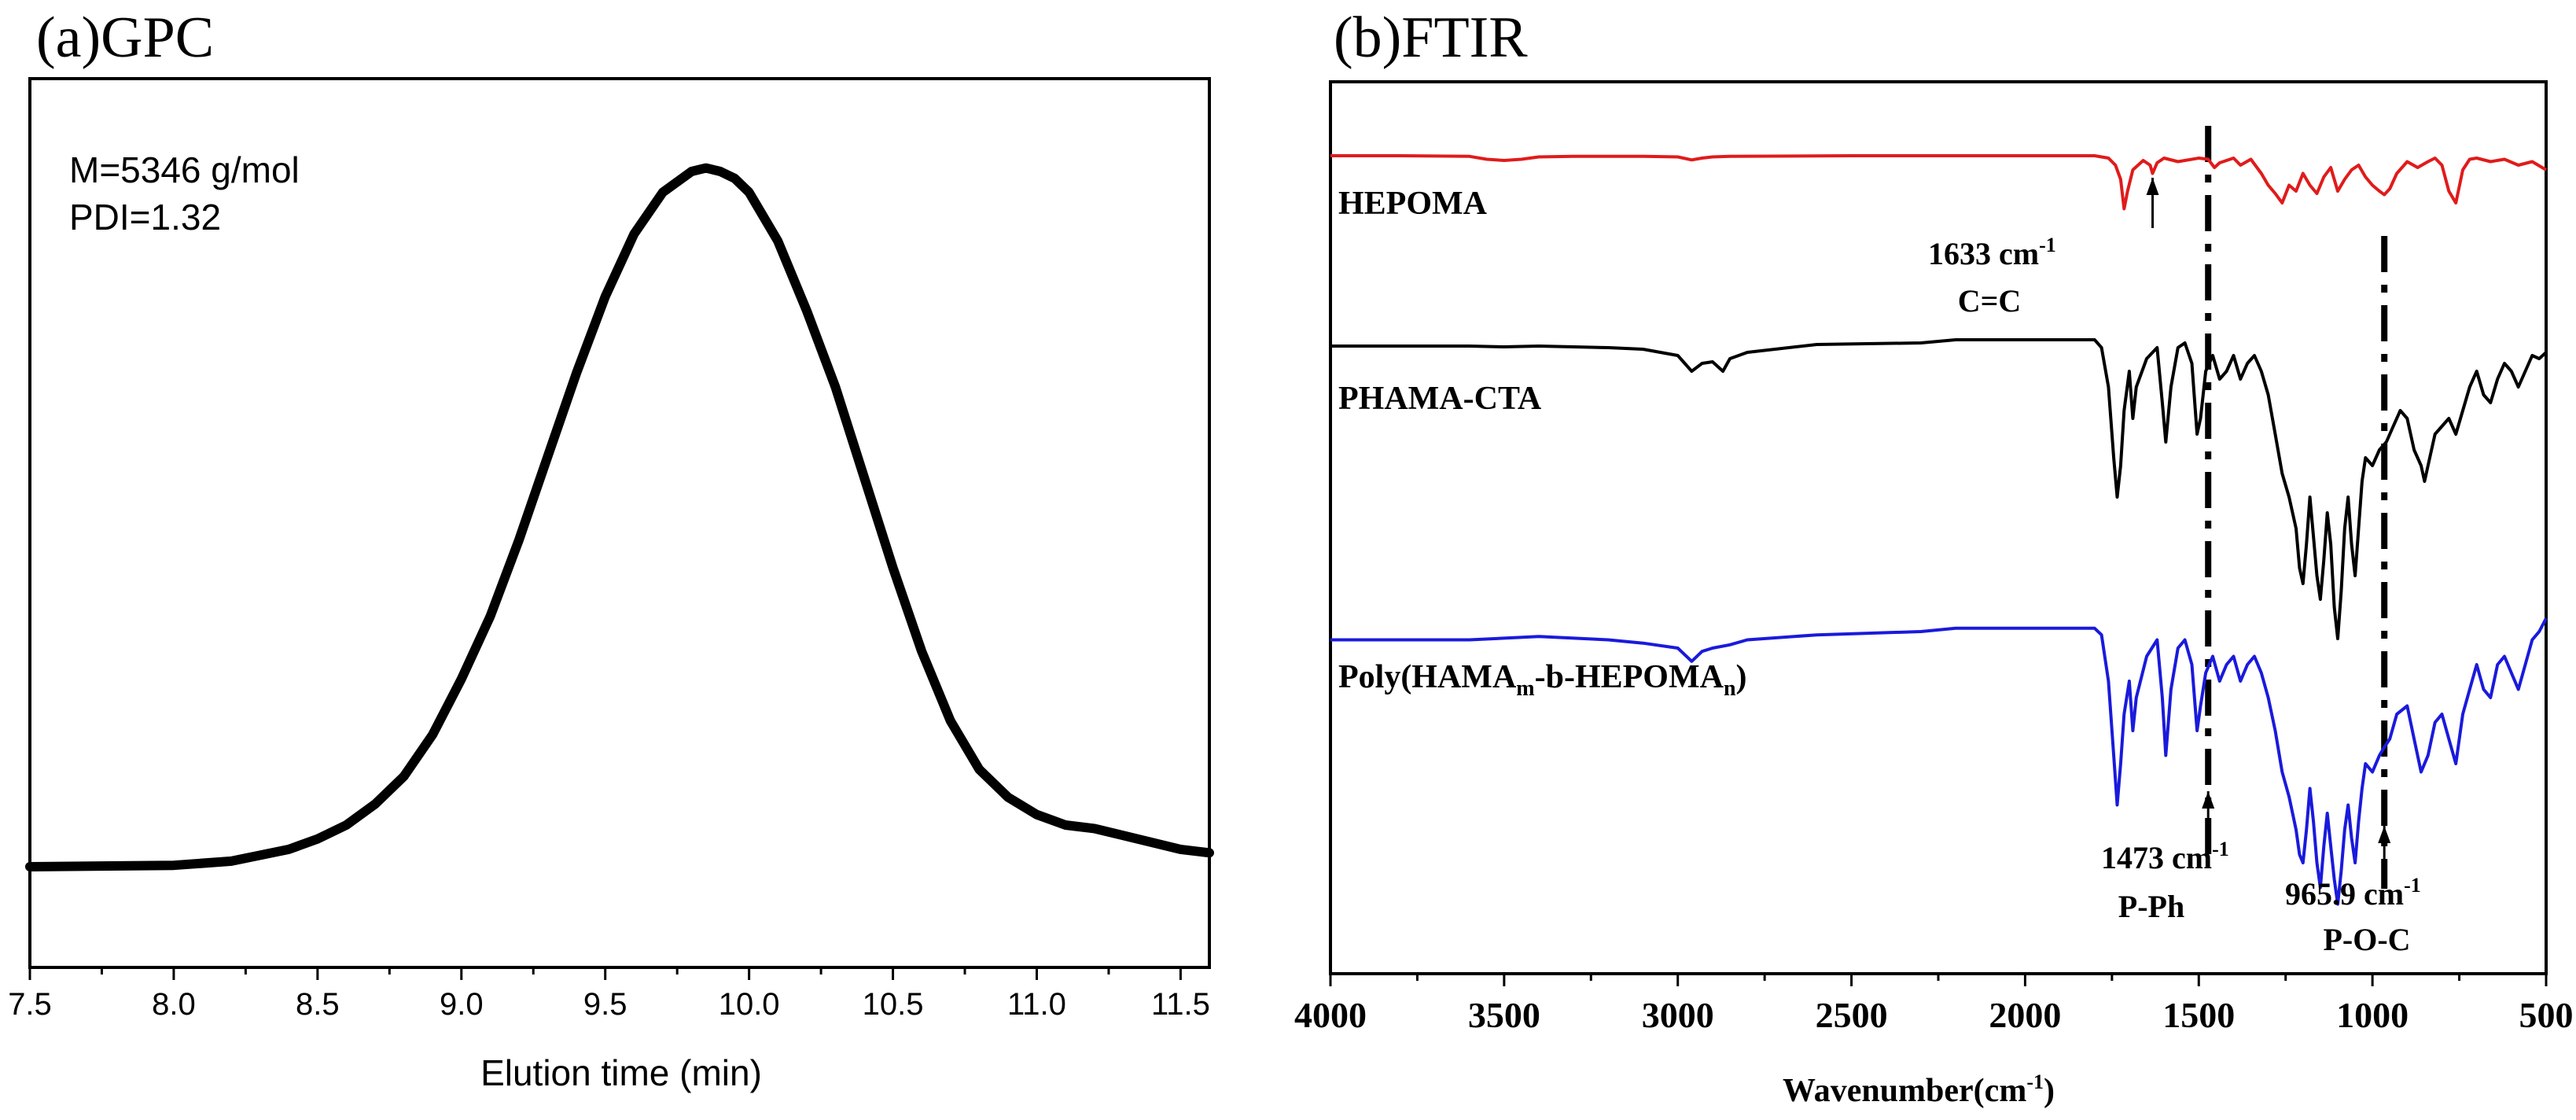 The height and width of the screenshot is (1120, 2576). I want to click on ftir-annotation-1473: 1473 cm-1 P-Ph, so click(2165, 857).